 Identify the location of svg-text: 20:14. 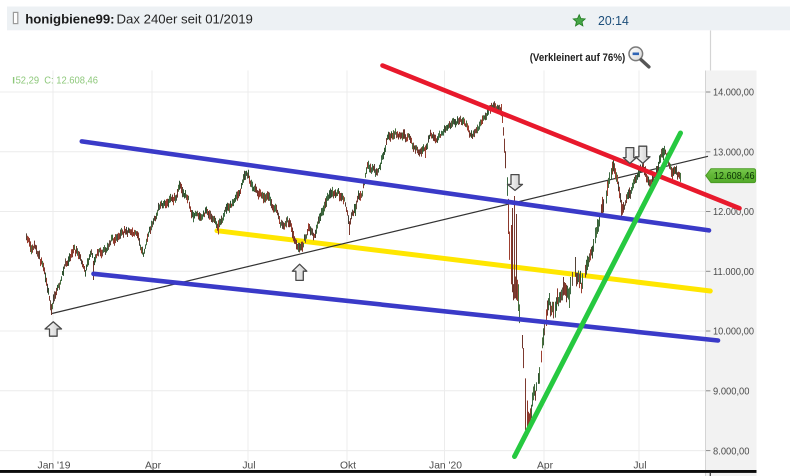
(613, 20).